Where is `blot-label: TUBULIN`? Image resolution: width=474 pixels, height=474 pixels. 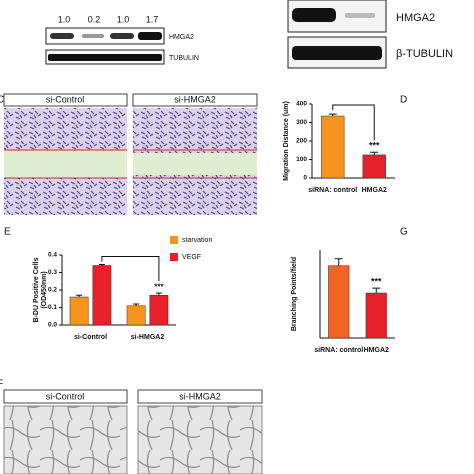
blot-label: TUBULIN is located at coordinates (184, 58).